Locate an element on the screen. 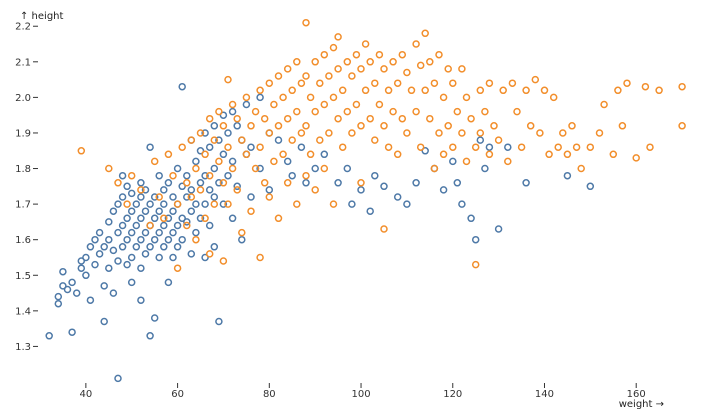 The height and width of the screenshot is (409, 724). y-axis-label: ↑ height is located at coordinates (42, 16).